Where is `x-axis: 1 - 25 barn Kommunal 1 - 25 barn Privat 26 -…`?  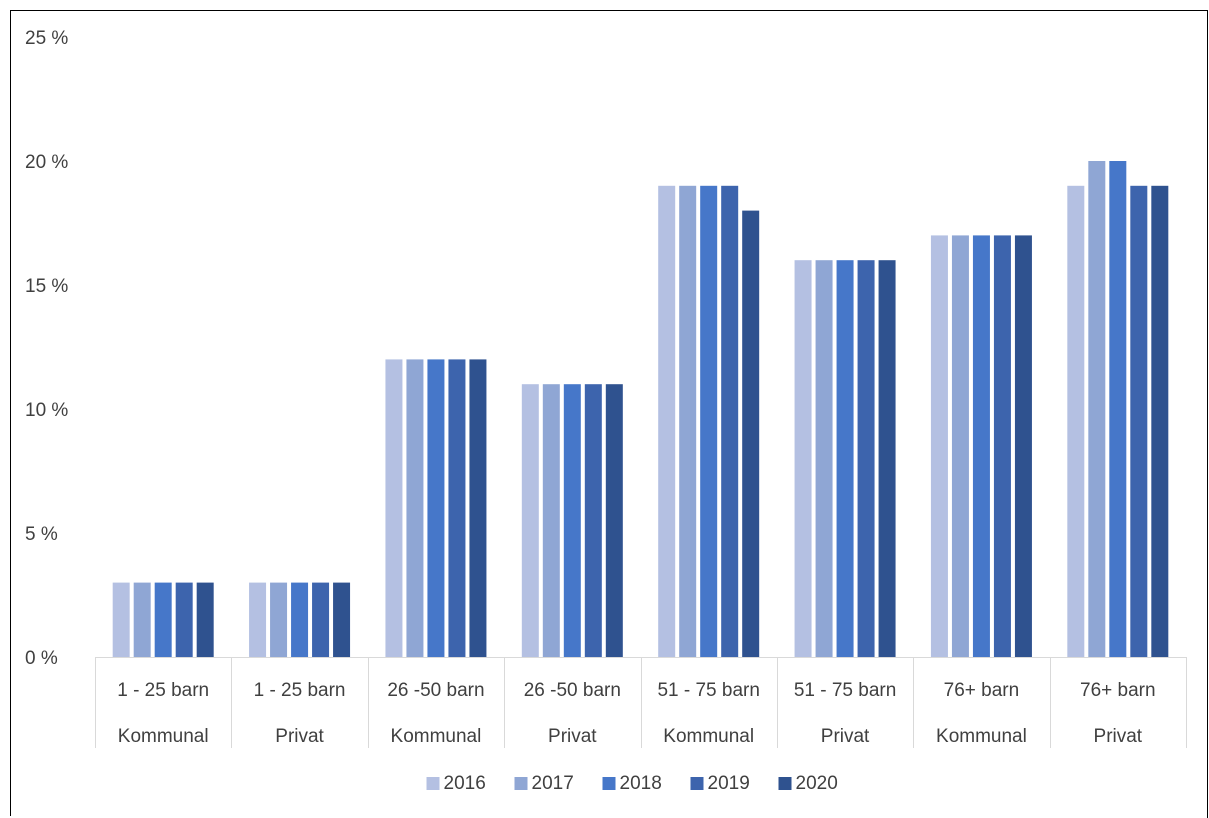
x-axis: 1 - 25 barn Kommunal 1 - 25 barn Privat 26 -… is located at coordinates (641, 702).